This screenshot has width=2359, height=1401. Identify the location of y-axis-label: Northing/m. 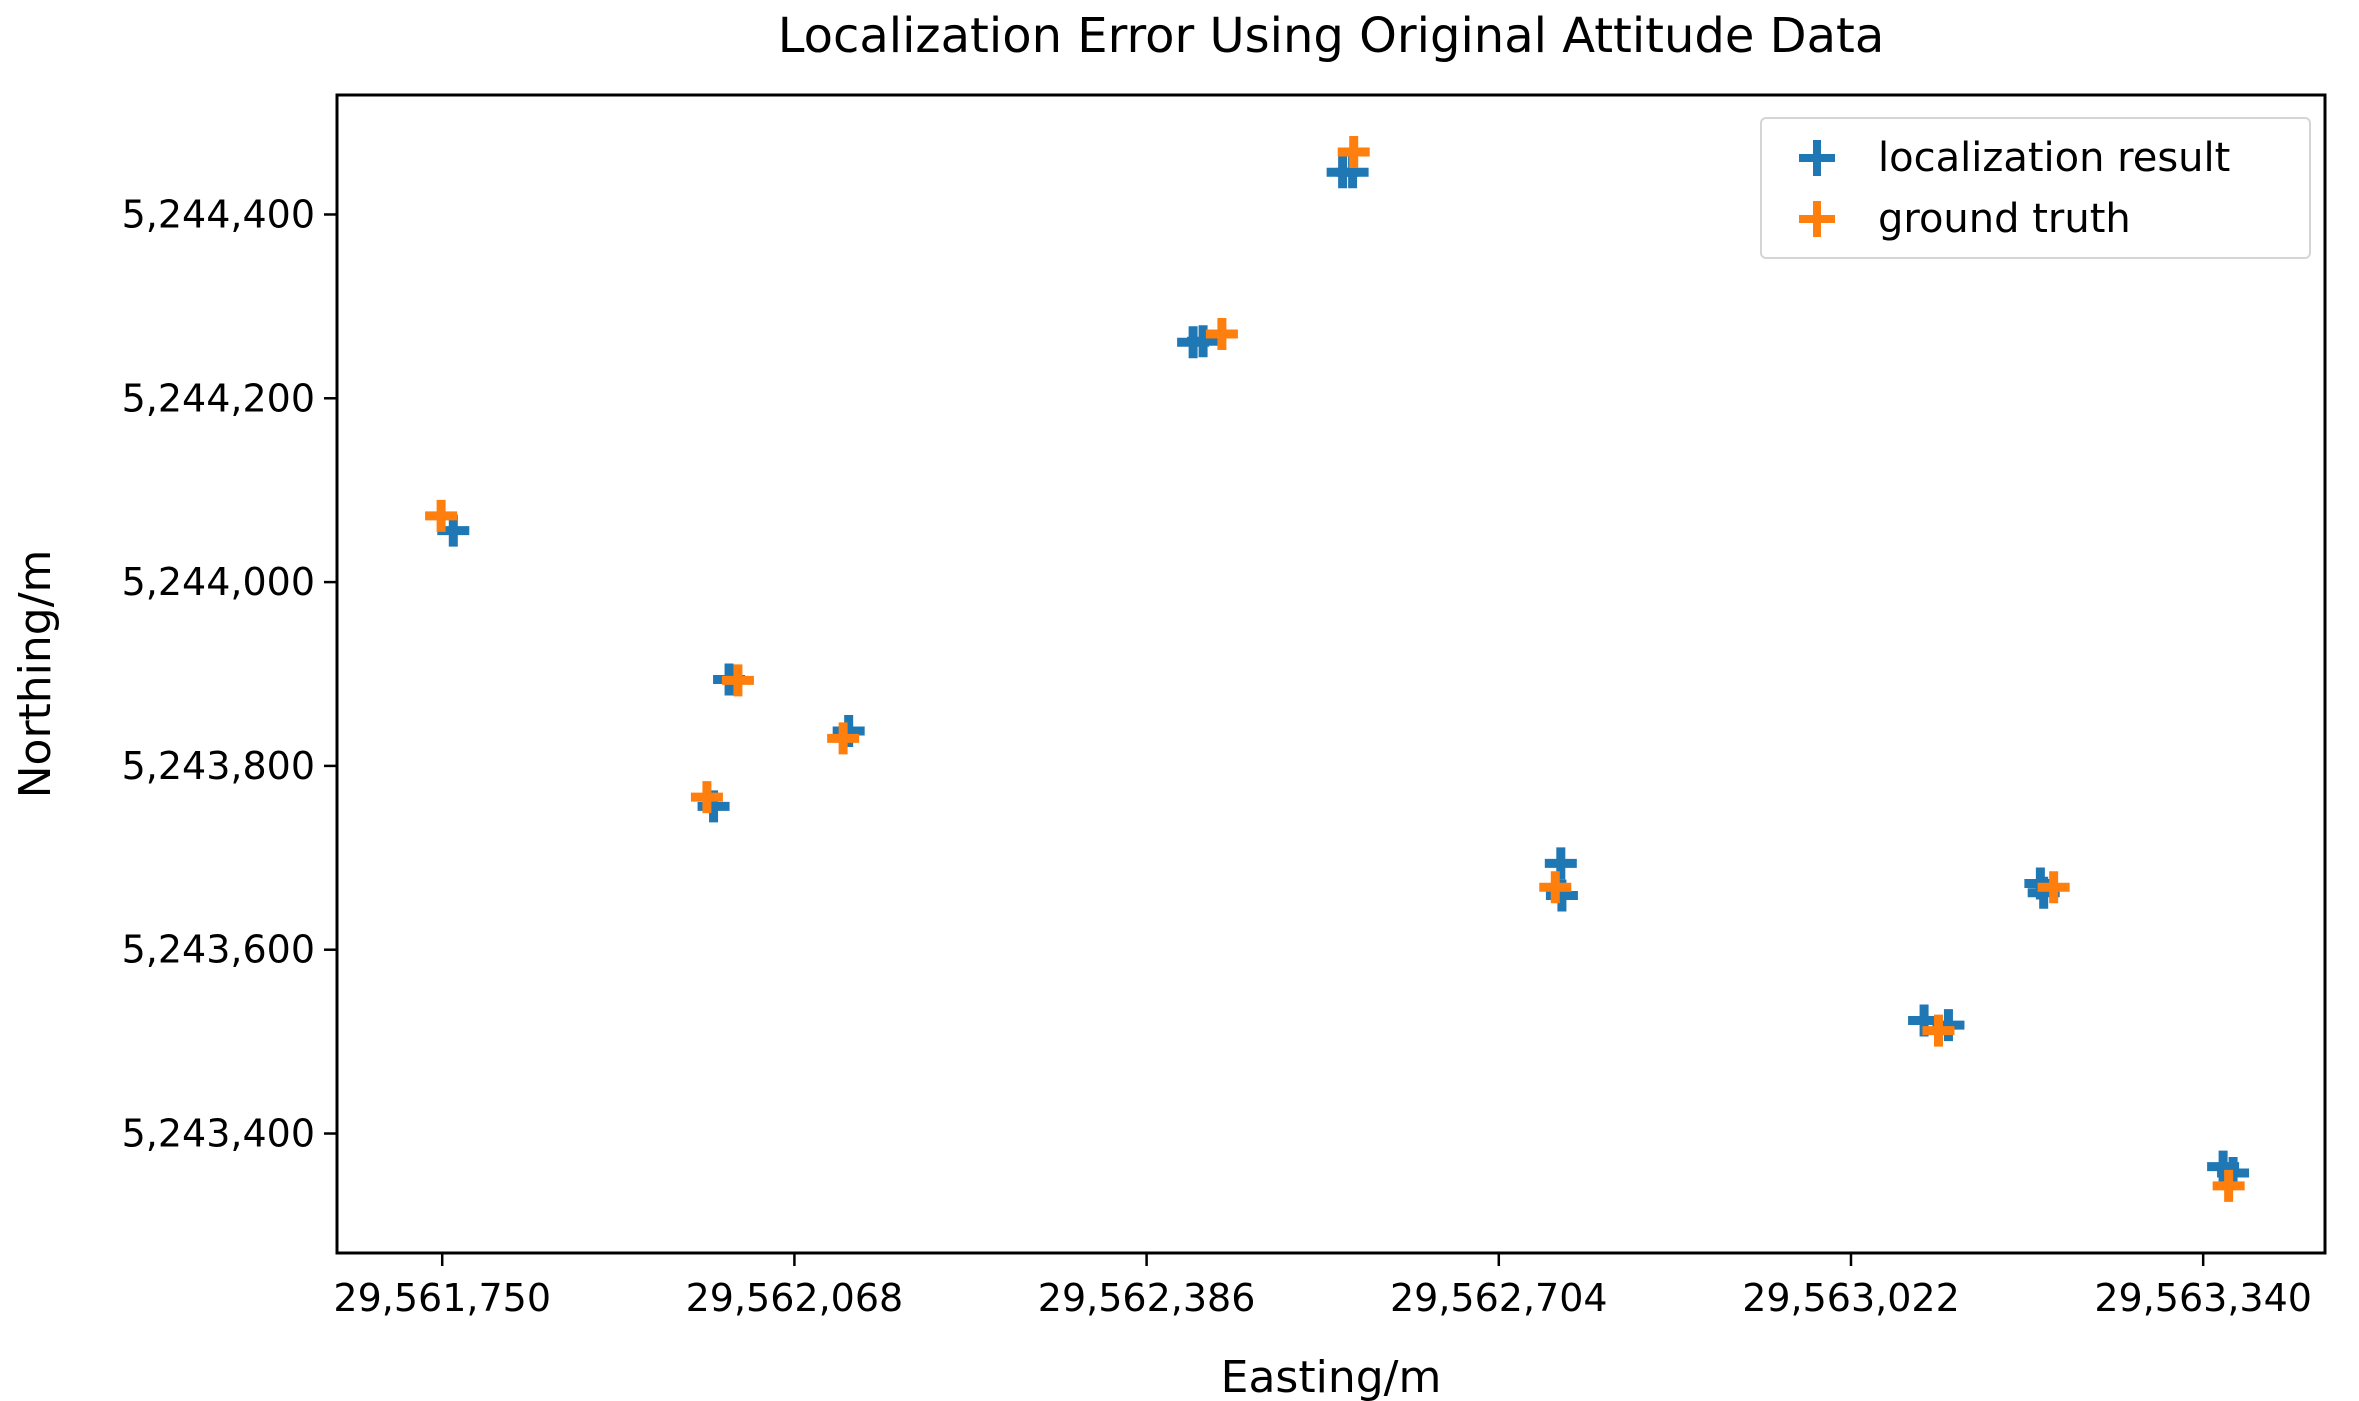
(35, 674).